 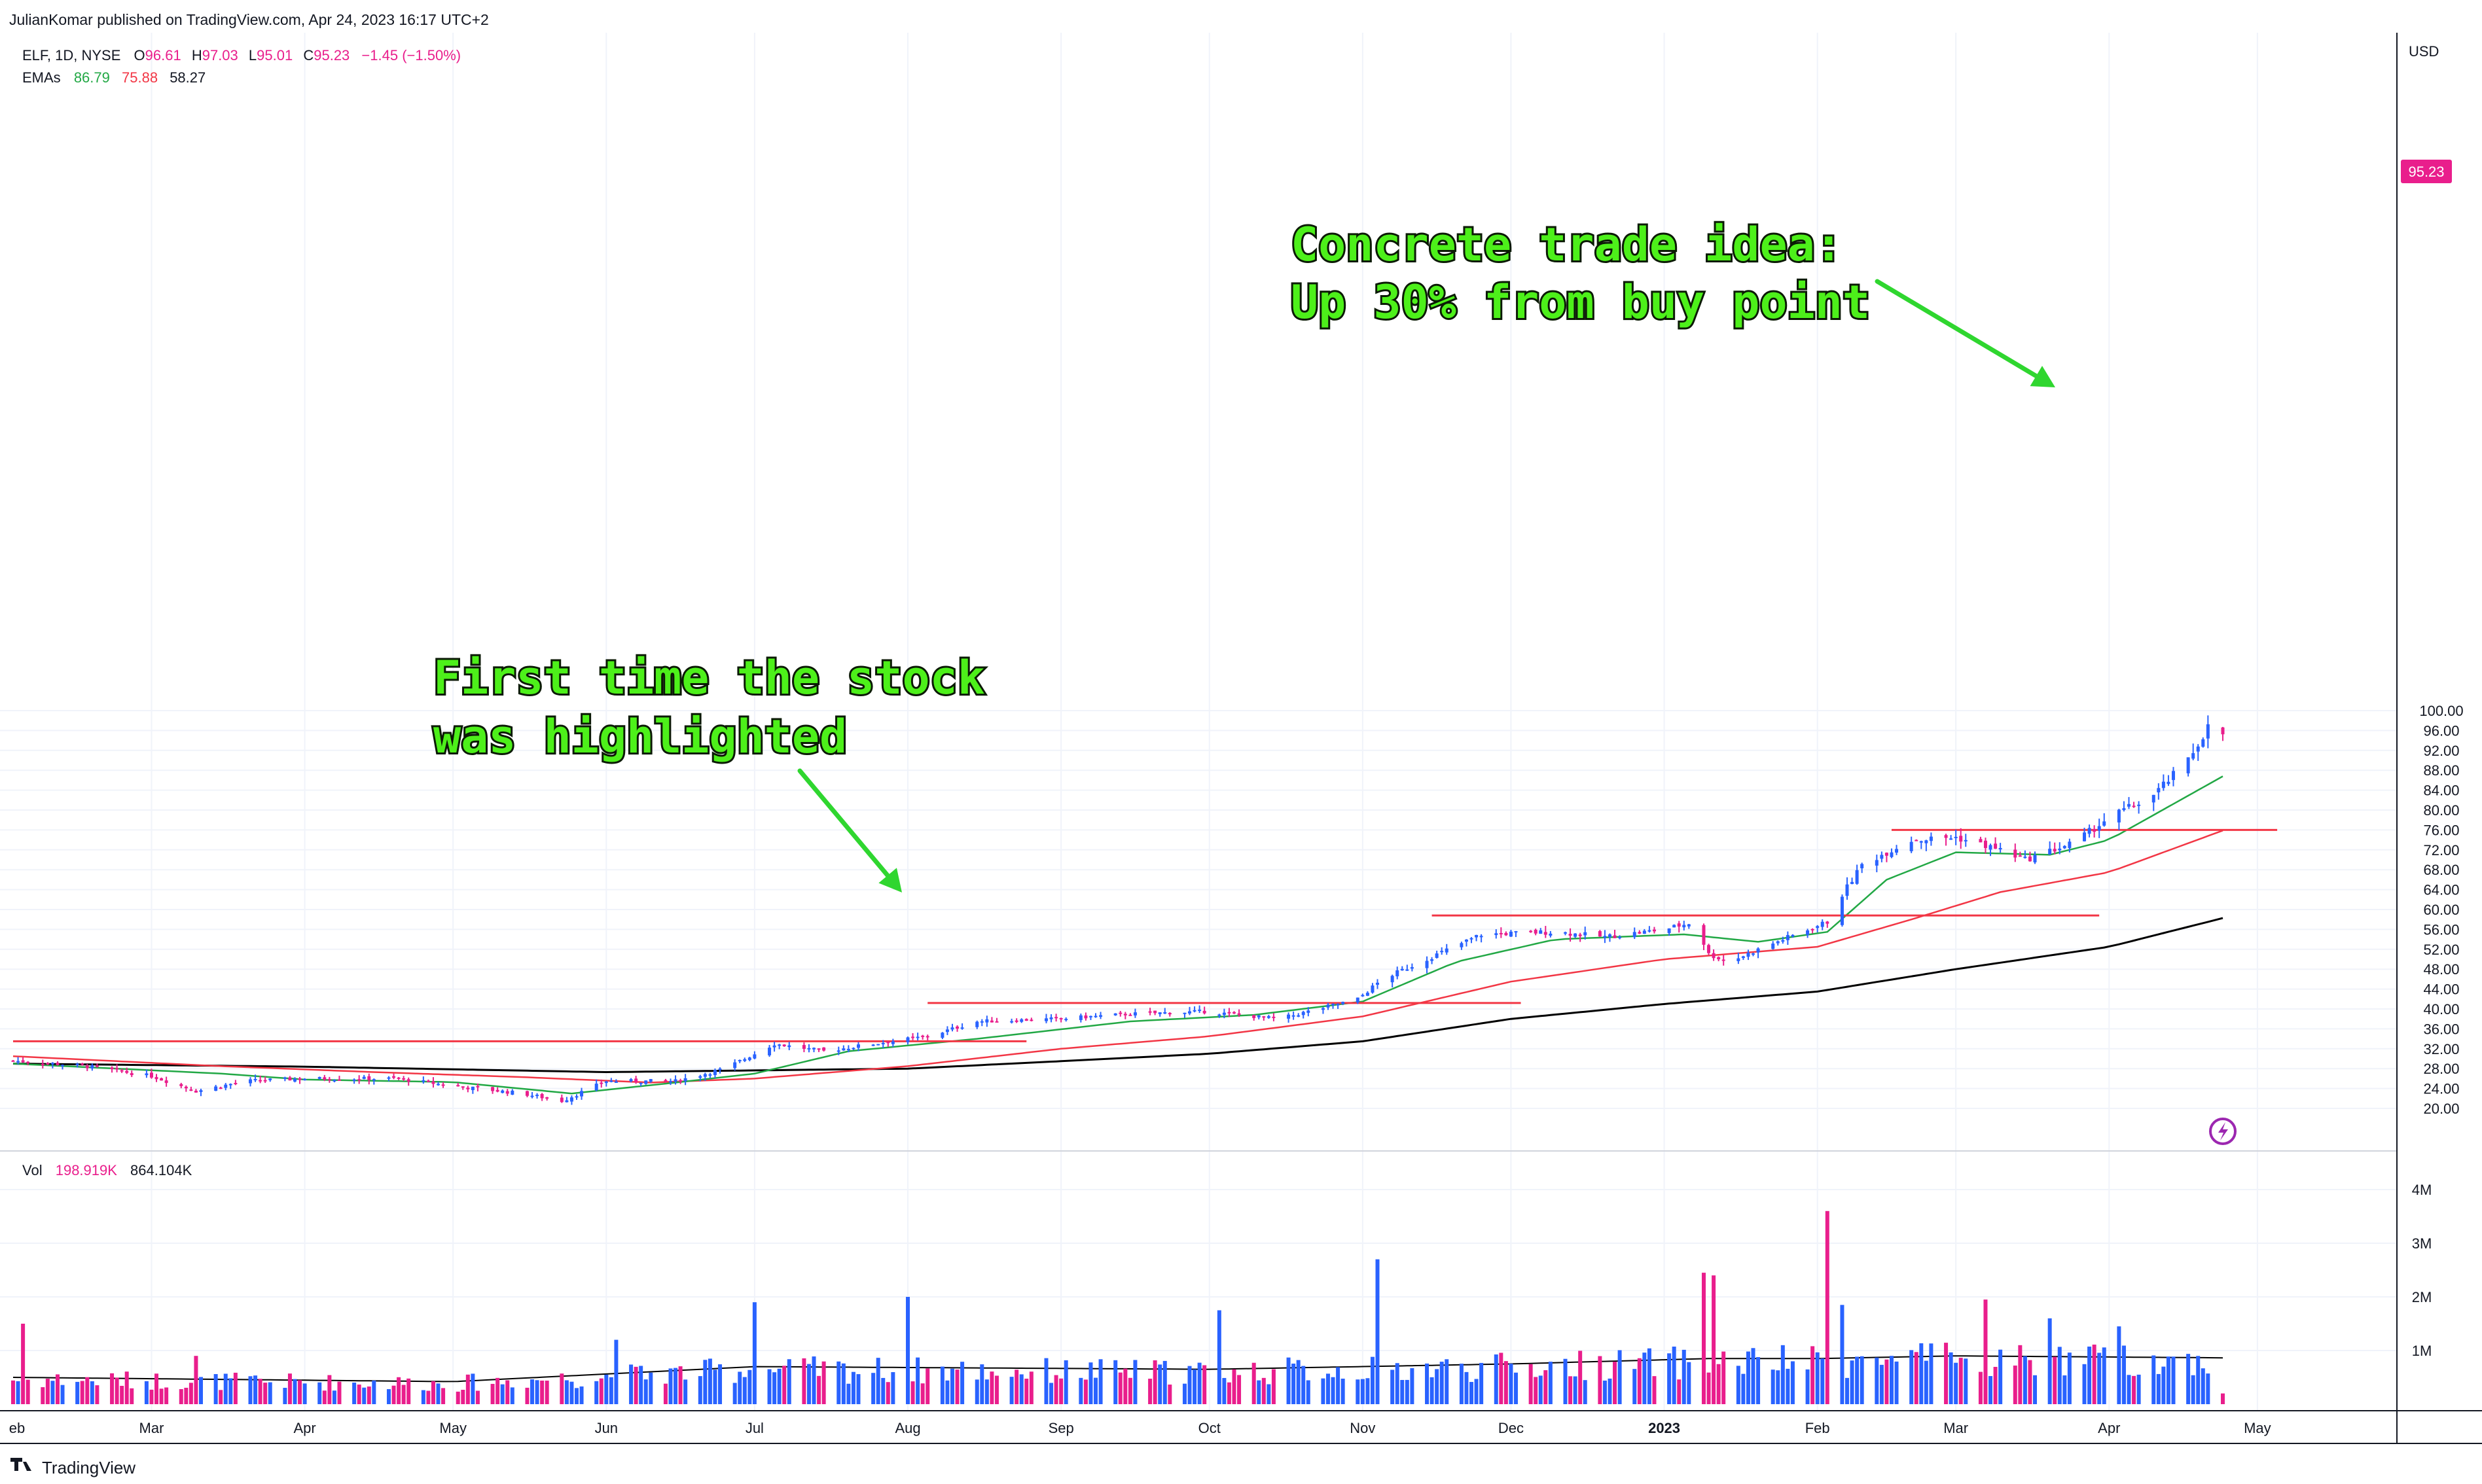 I want to click on price-tick-label: 28.00, so click(x=2441, y=1069).